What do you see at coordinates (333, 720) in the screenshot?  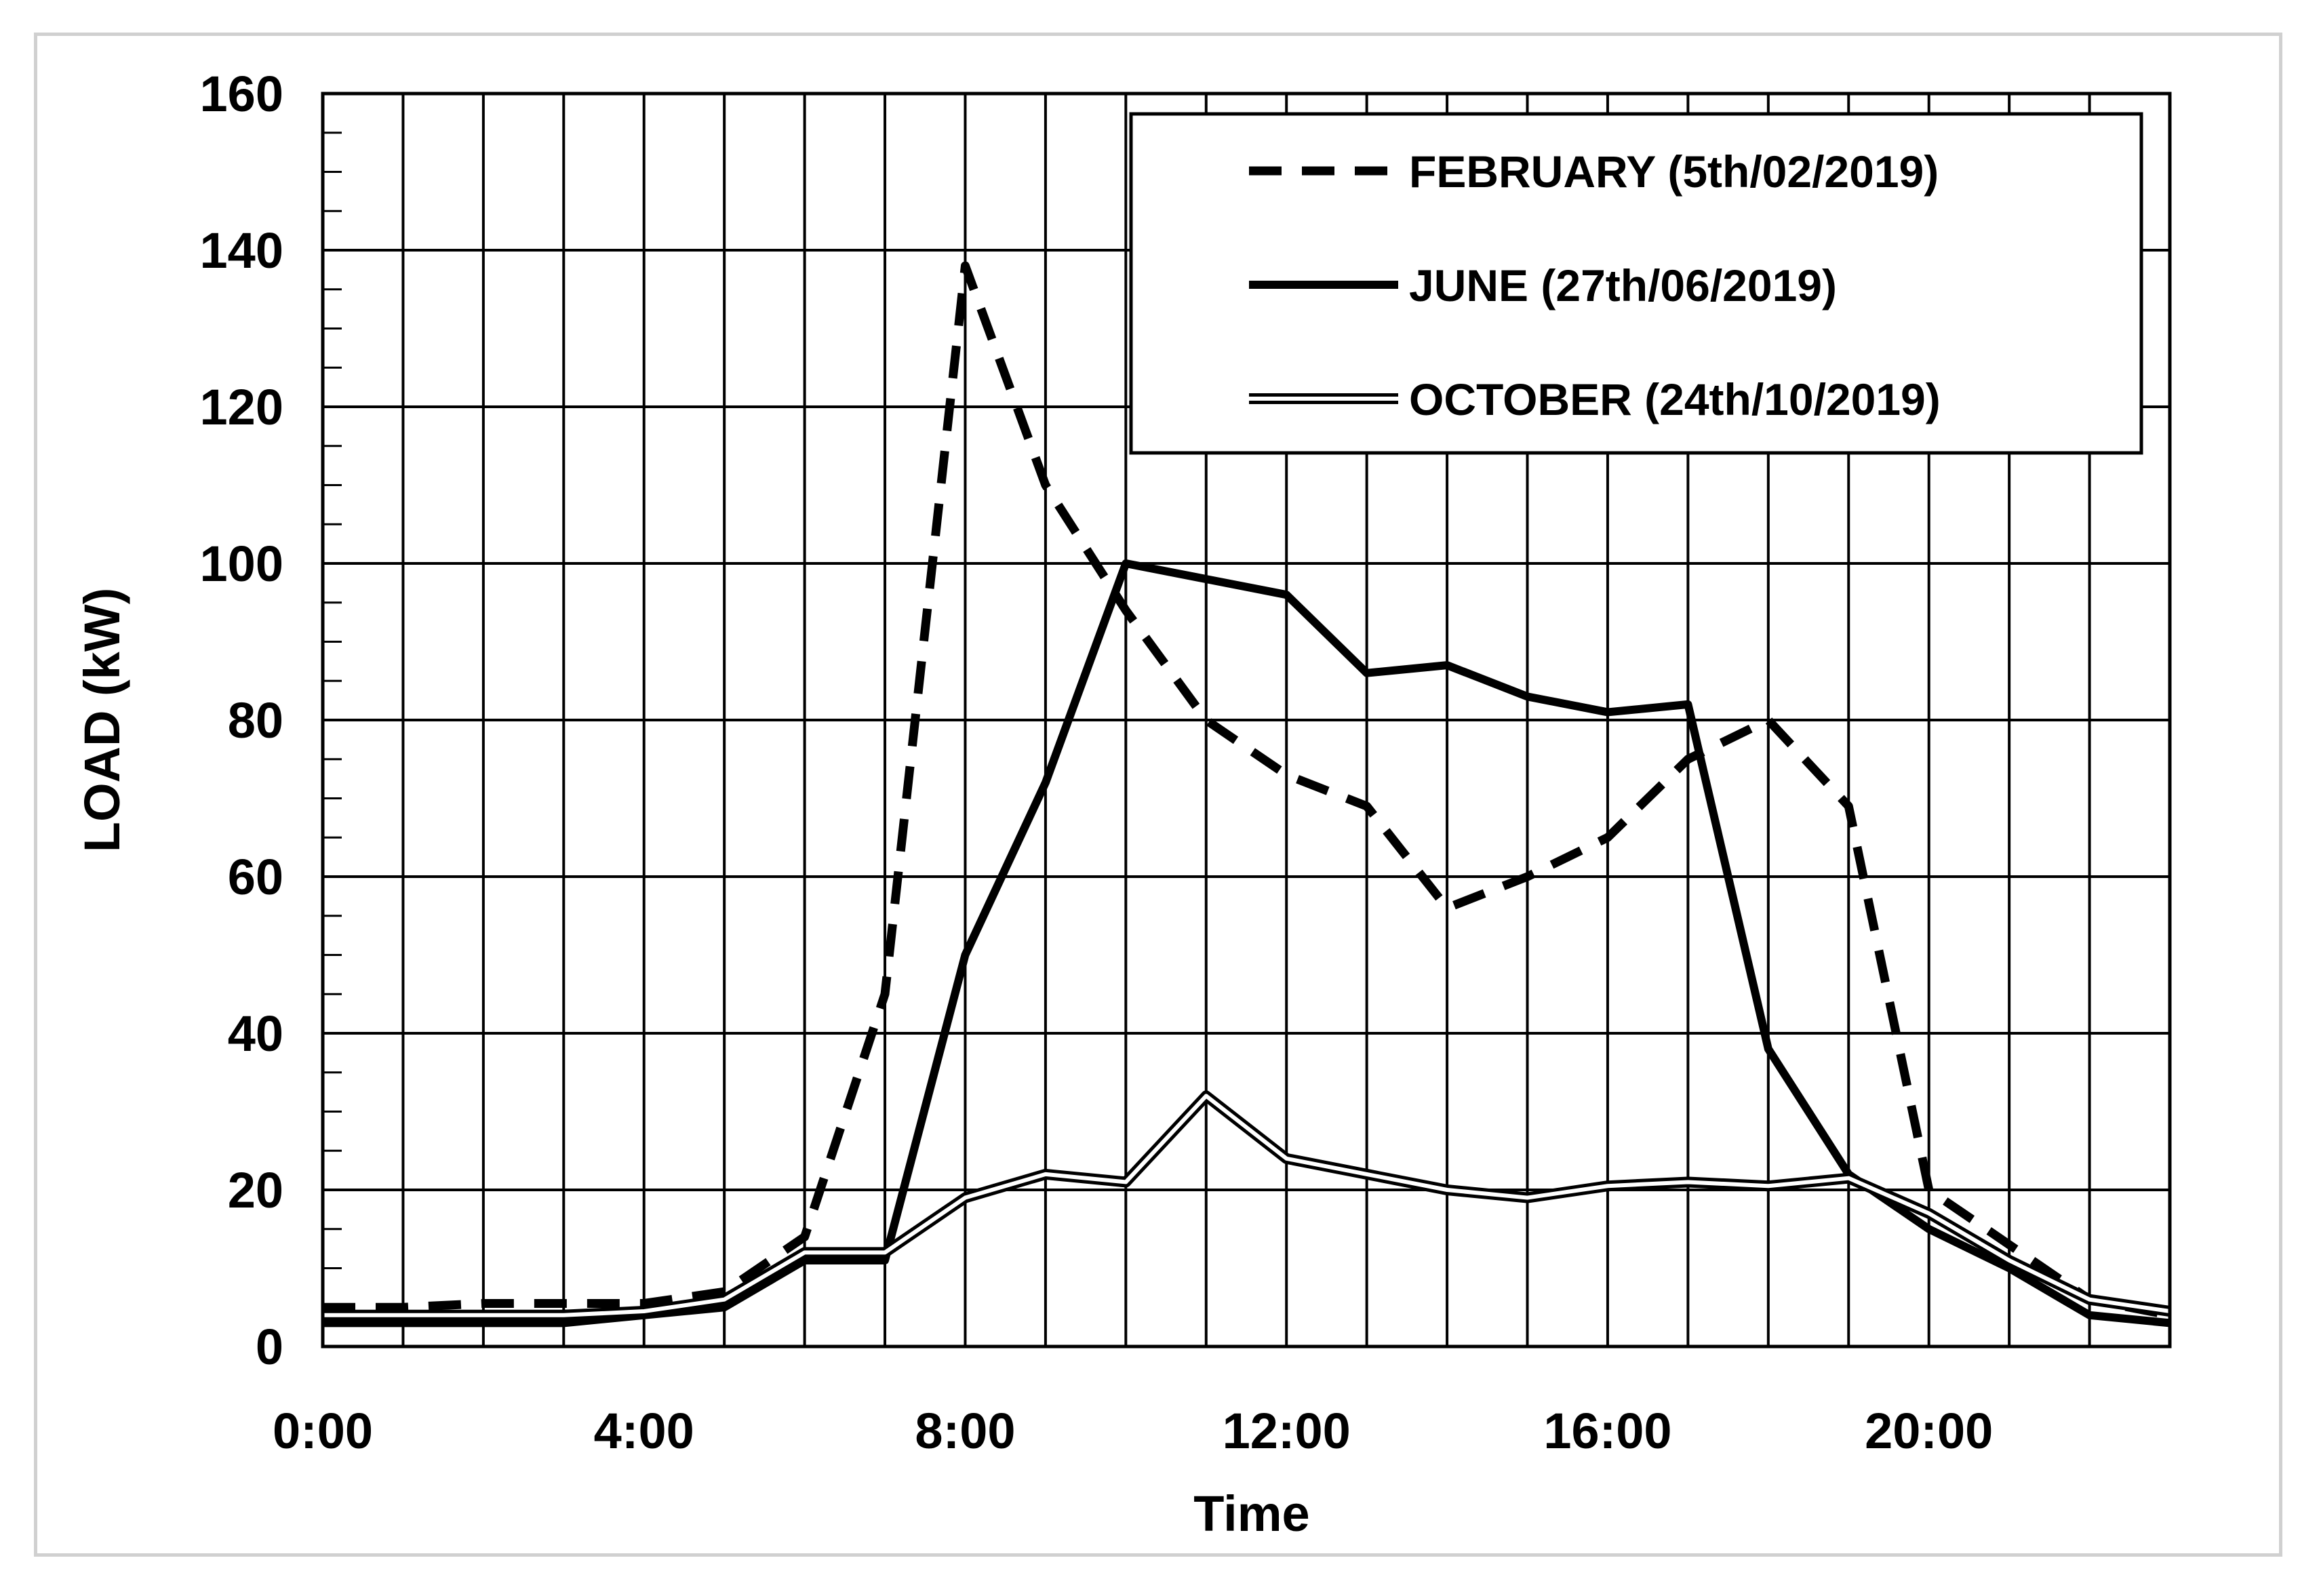 I see `minor-tick-layer` at bounding box center [333, 720].